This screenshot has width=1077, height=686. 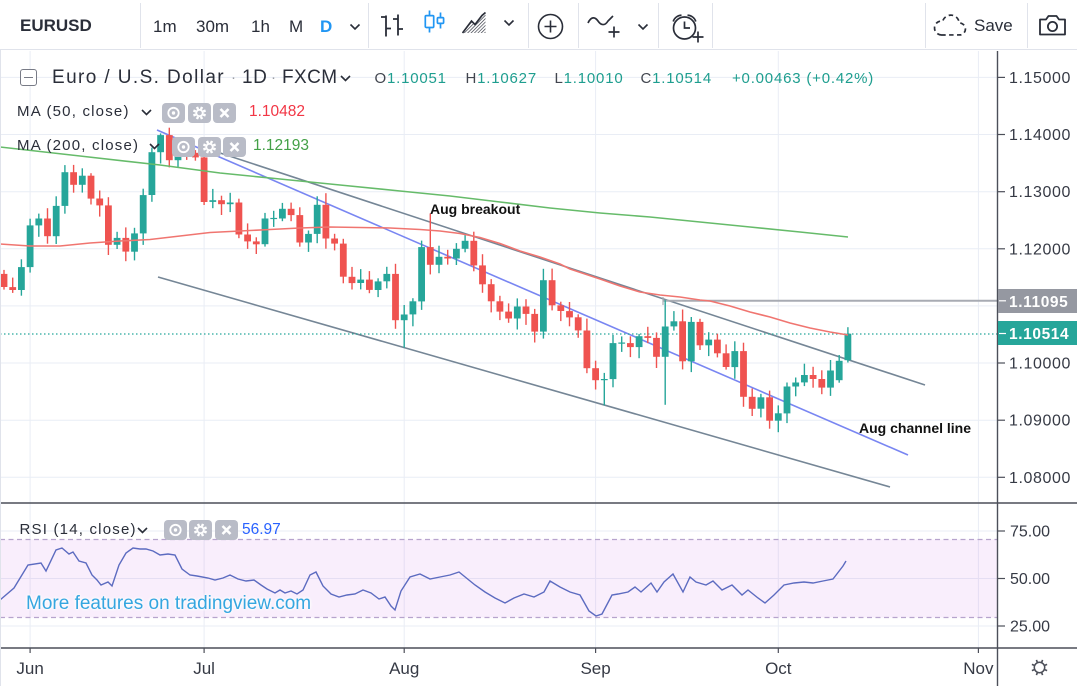 What do you see at coordinates (1040, 421) in the screenshot?
I see `svg-text: 1.09000` at bounding box center [1040, 421].